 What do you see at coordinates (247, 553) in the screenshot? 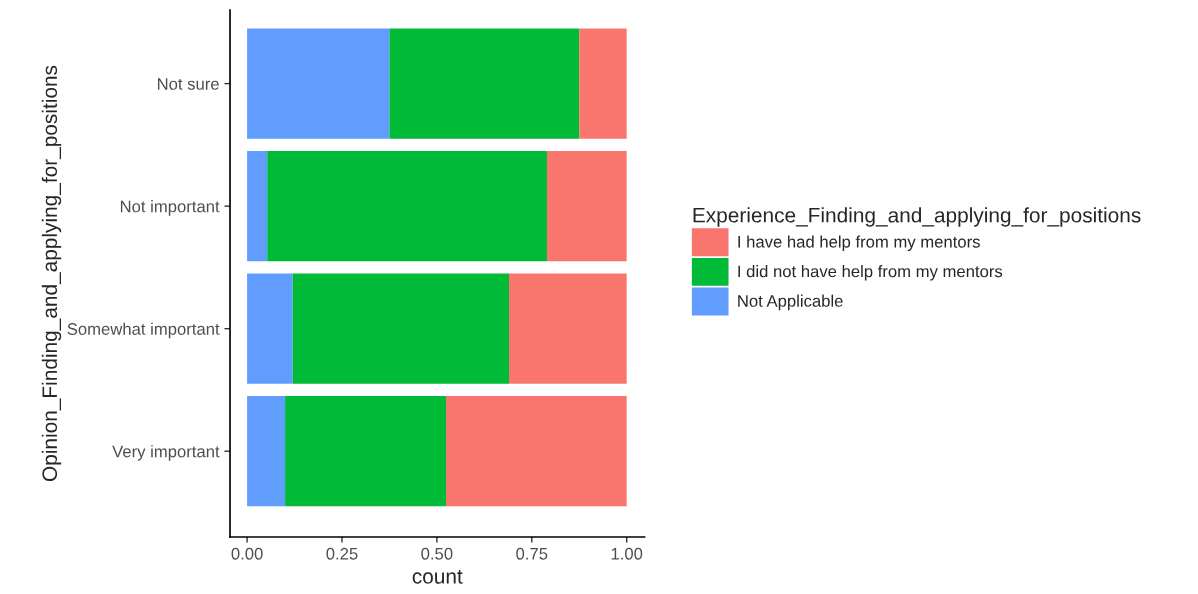
I see `x-tick-label: 0.00` at bounding box center [247, 553].